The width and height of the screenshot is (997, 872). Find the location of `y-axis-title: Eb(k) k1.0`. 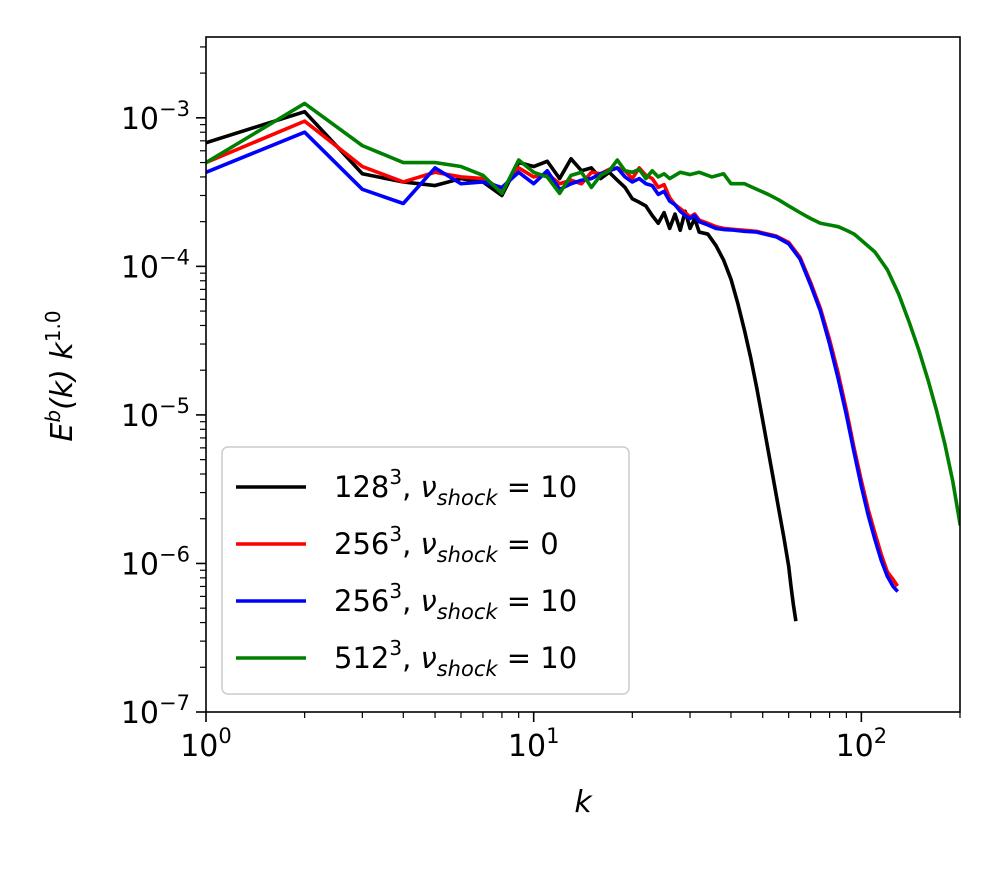

y-axis-title: Eb(k) k1.0 is located at coordinates (60, 375).